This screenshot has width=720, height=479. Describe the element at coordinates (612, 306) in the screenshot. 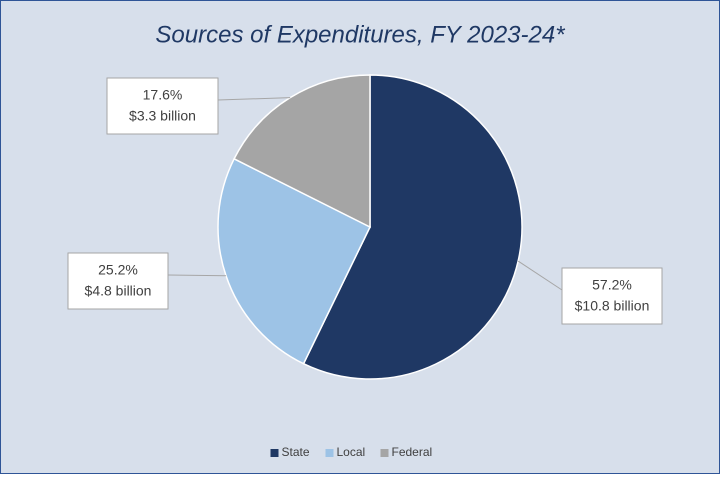

I see `data-label: $10.8 billion` at that location.